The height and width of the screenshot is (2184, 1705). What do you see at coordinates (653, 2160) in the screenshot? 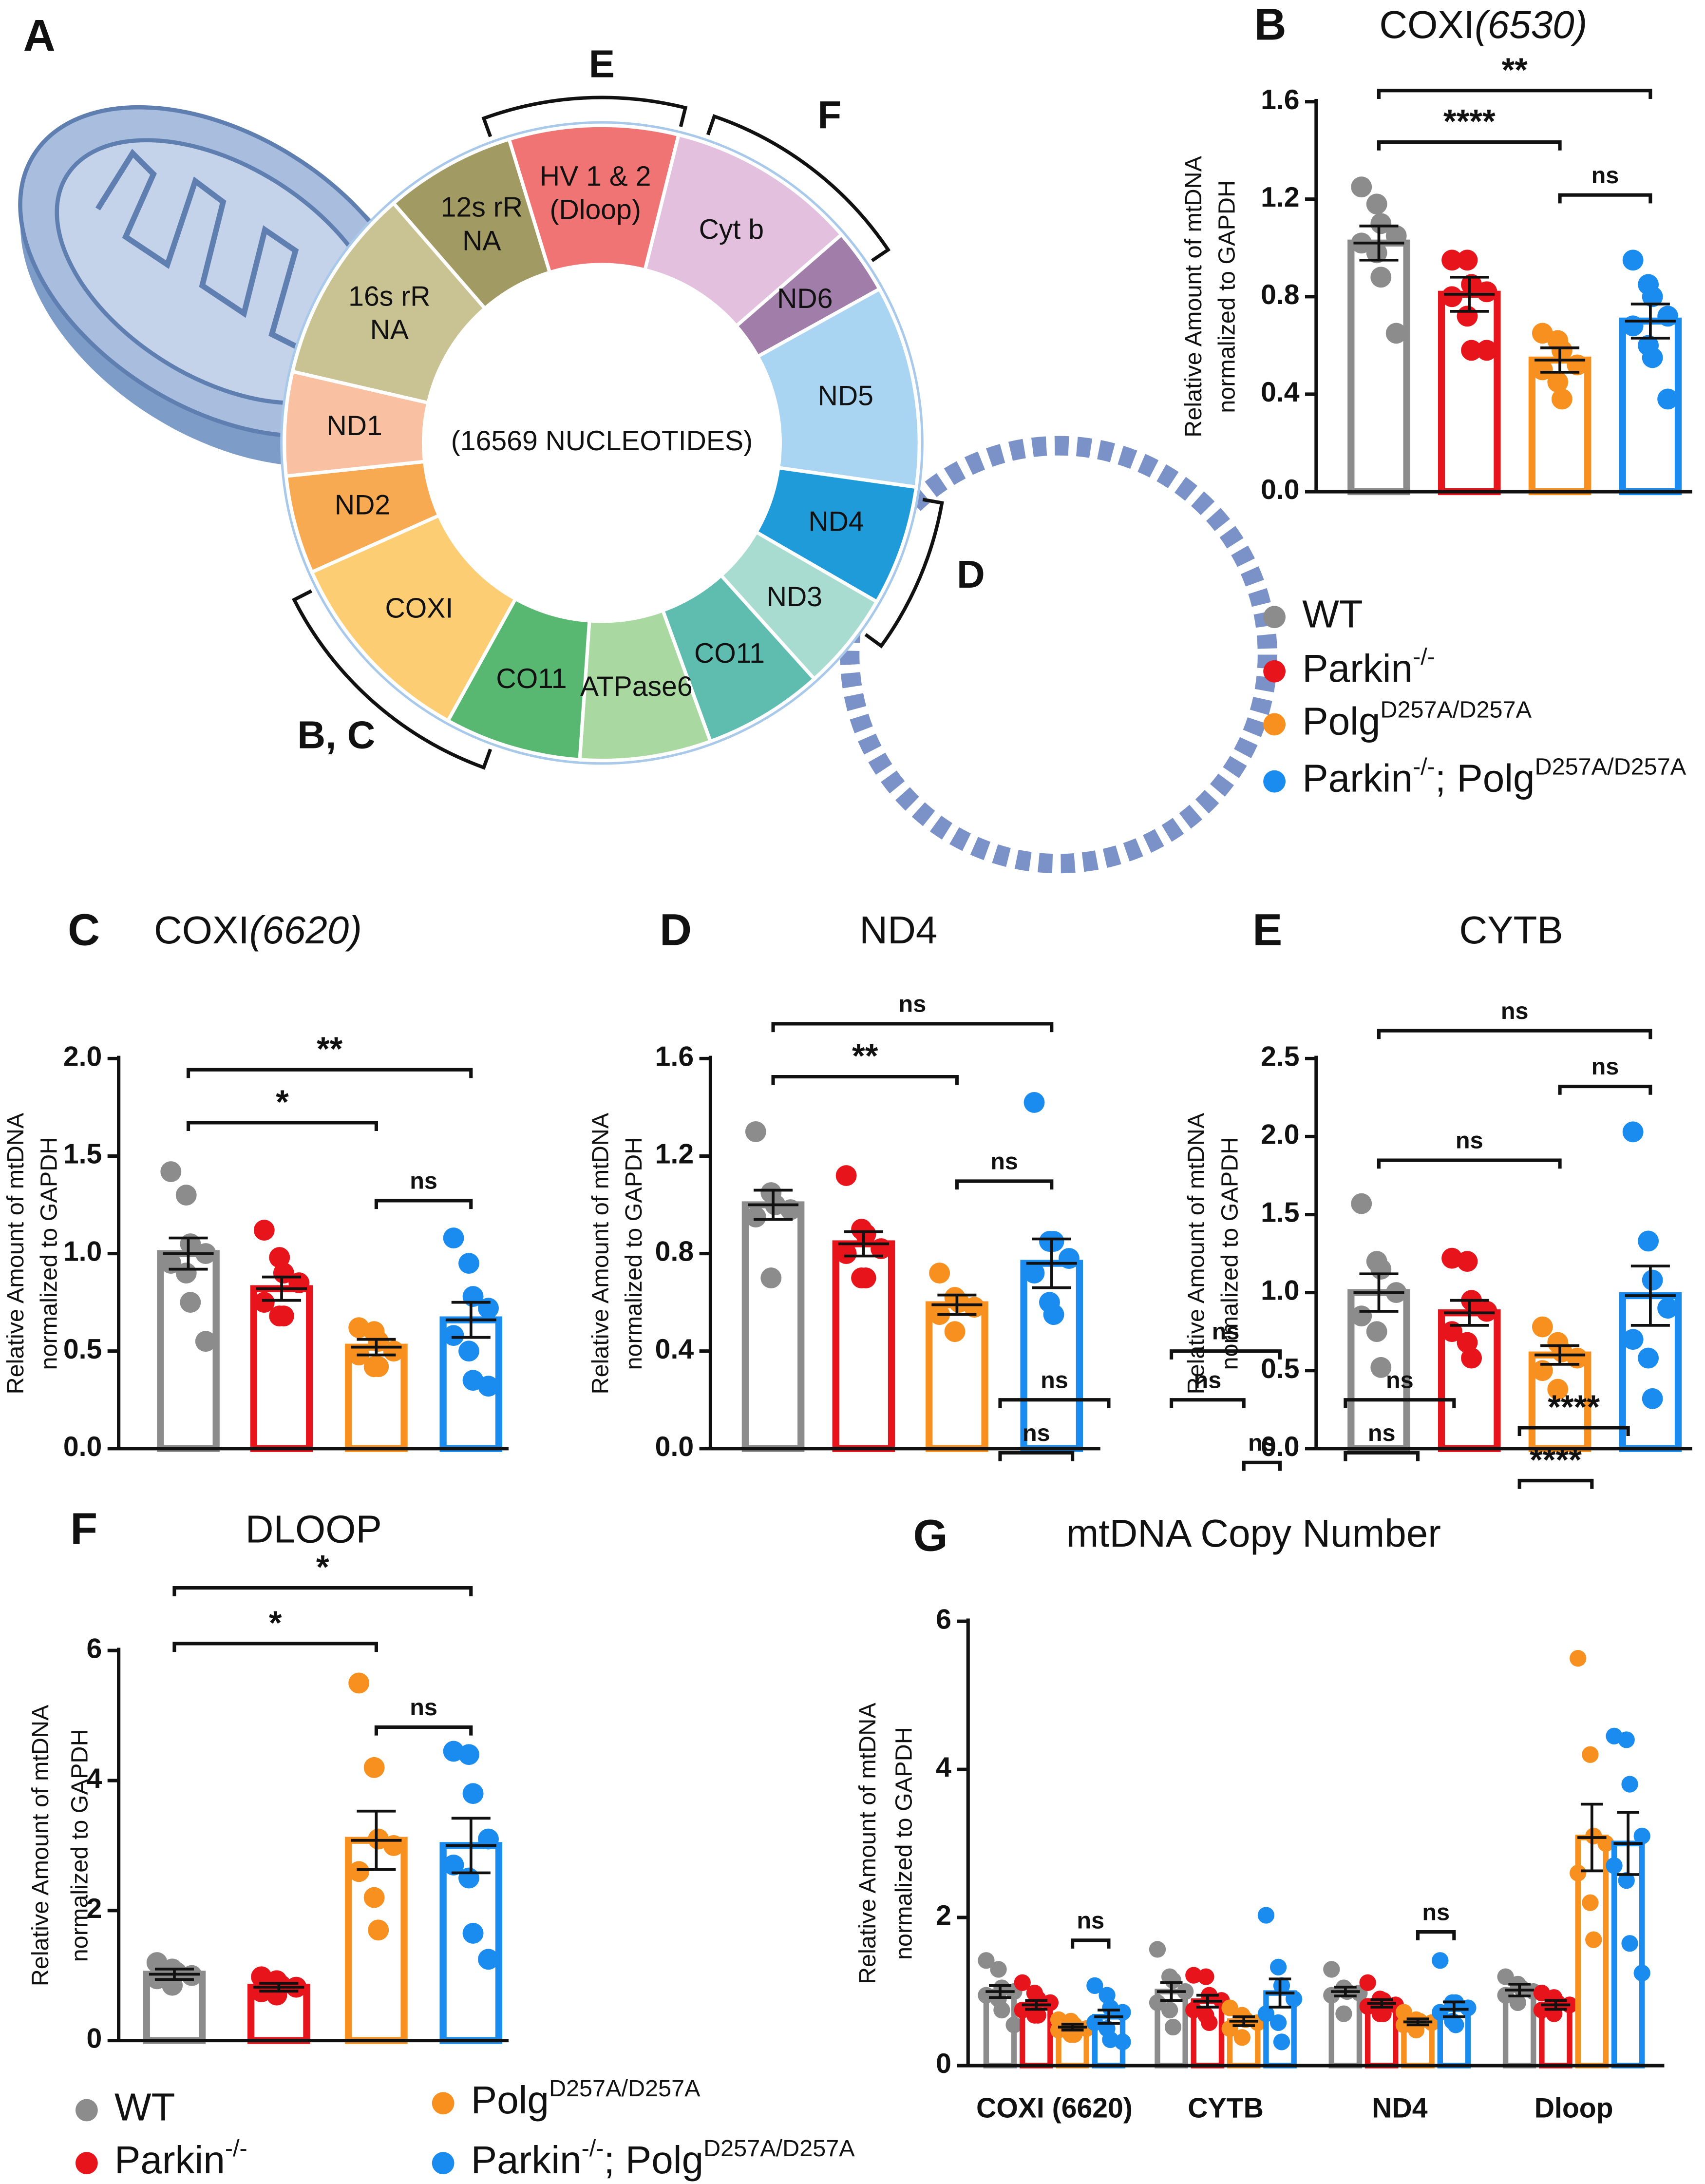
I see `legend-label-part: ; Polg` at bounding box center [653, 2160].